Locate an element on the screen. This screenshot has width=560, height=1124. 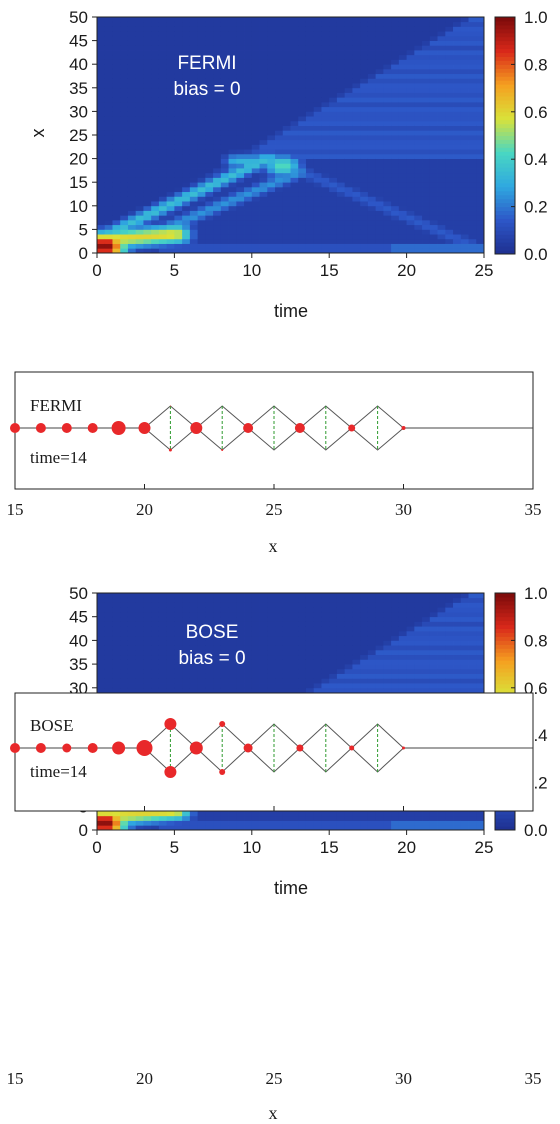
fermi-lattice-xtick-label: 30 is located at coordinates (403, 509).